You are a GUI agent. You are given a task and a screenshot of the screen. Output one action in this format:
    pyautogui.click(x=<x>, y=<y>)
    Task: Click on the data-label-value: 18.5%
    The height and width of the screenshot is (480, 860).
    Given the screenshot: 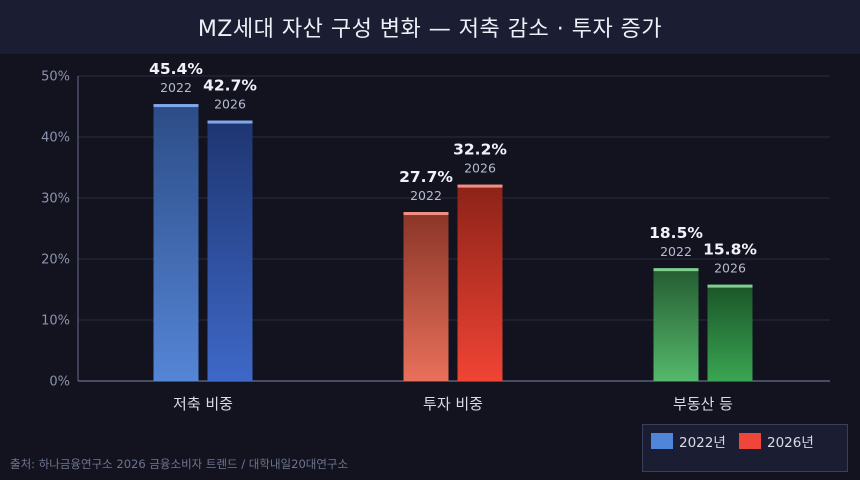 What is the action you would take?
    pyautogui.click(x=676, y=233)
    